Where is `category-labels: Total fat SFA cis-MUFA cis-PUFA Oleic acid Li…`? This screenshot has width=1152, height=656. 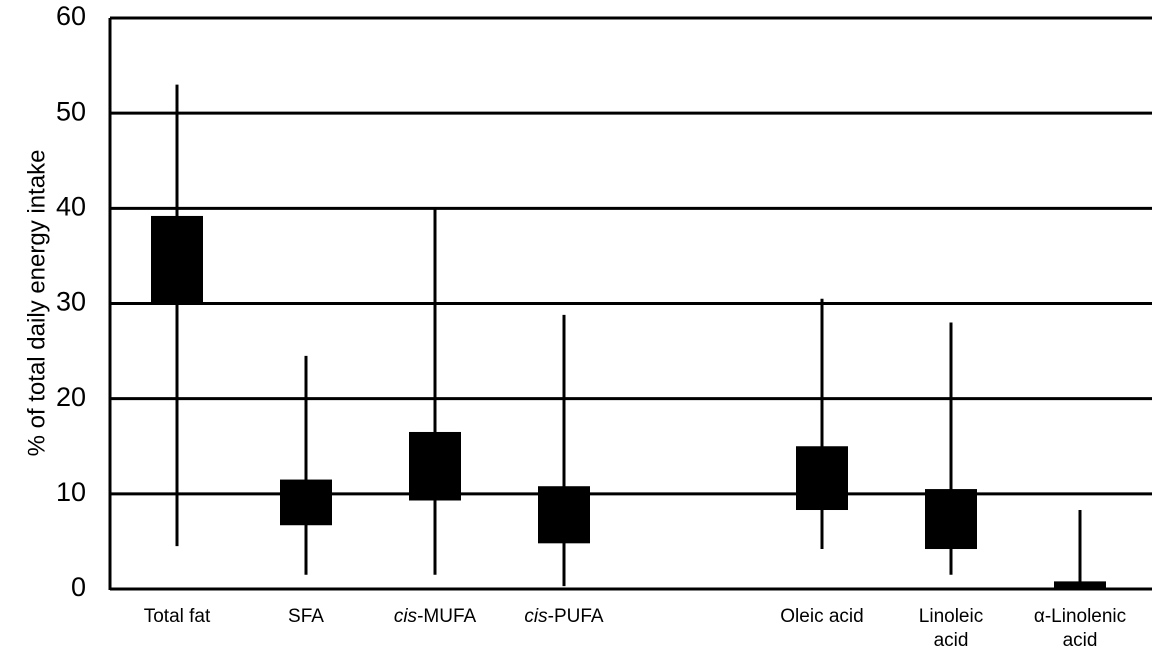 category-labels: Total fat SFA cis-MUFA cis-PUFA Oleic acid Li… is located at coordinates (635, 628).